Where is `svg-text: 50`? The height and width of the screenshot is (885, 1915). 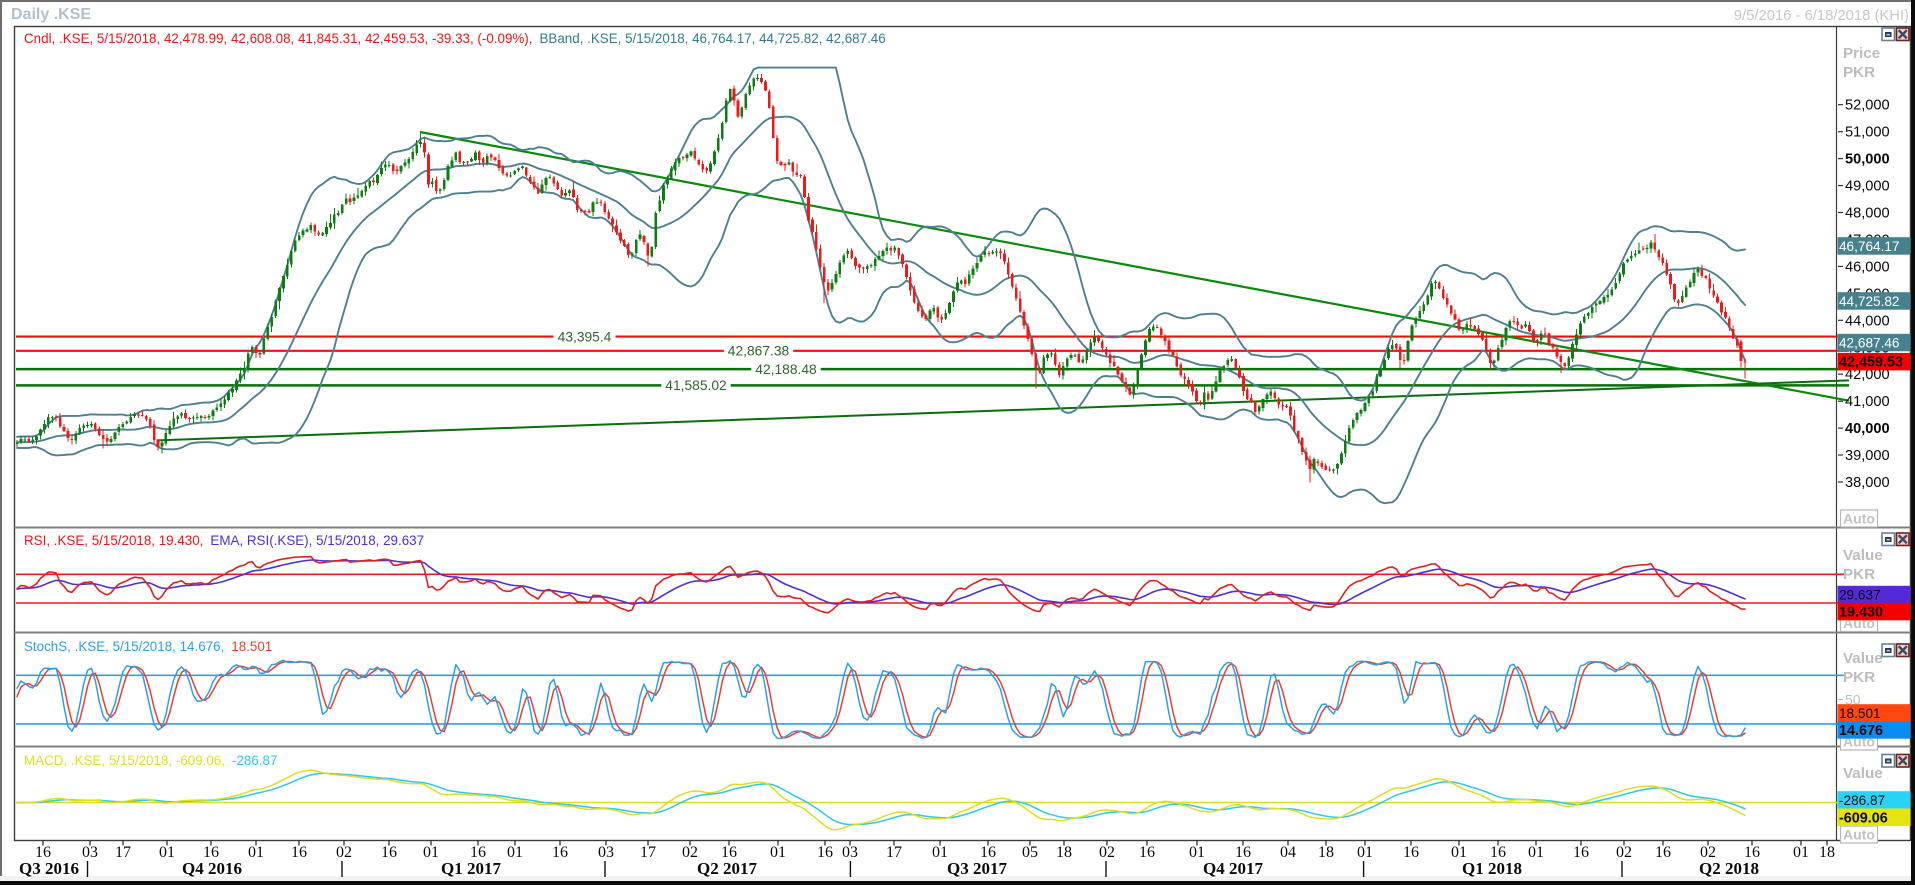 svg-text: 50 is located at coordinates (1853, 700).